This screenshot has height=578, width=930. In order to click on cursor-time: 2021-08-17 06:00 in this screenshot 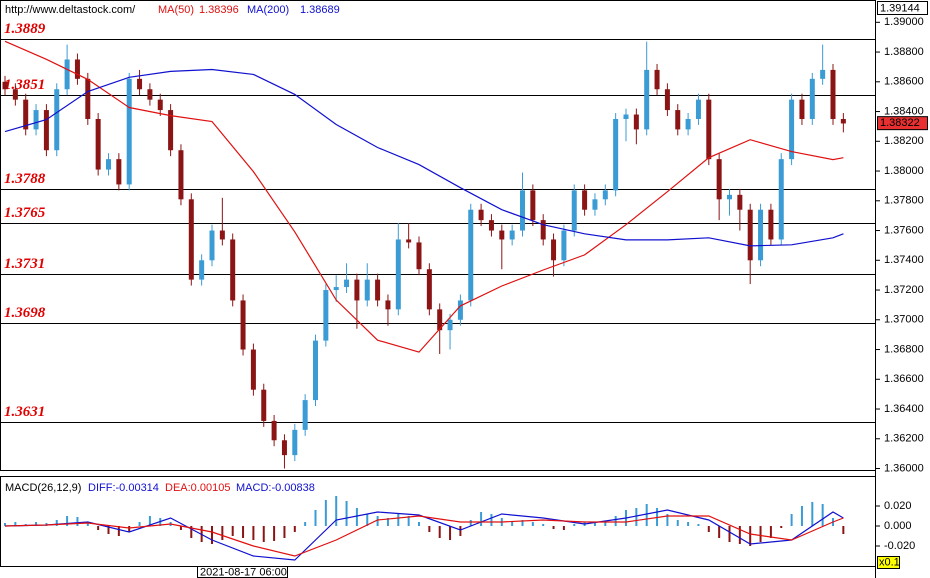, I will do `click(243, 572)`.